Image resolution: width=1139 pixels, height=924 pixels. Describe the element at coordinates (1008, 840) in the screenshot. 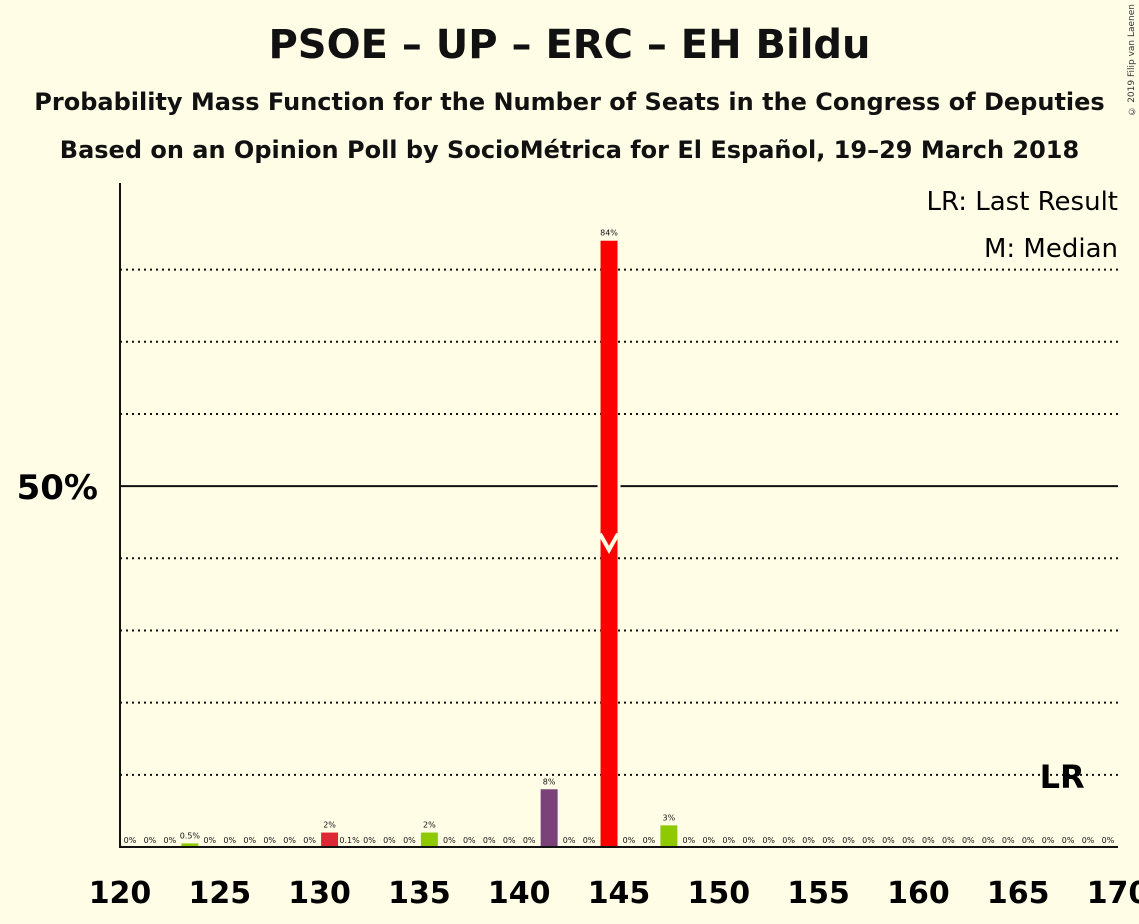

I see `bar-label-165: 0%` at that location.